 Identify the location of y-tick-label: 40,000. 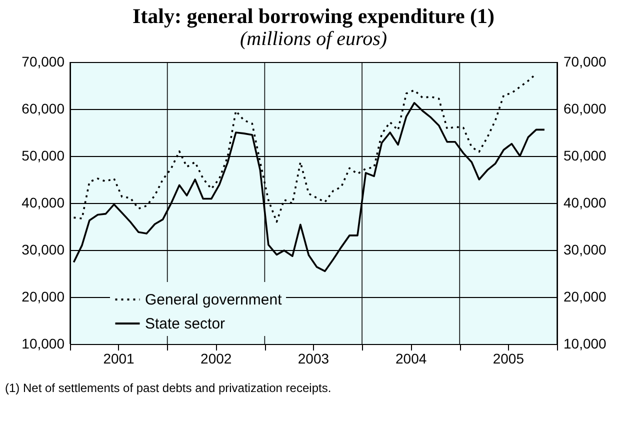
(43, 202).